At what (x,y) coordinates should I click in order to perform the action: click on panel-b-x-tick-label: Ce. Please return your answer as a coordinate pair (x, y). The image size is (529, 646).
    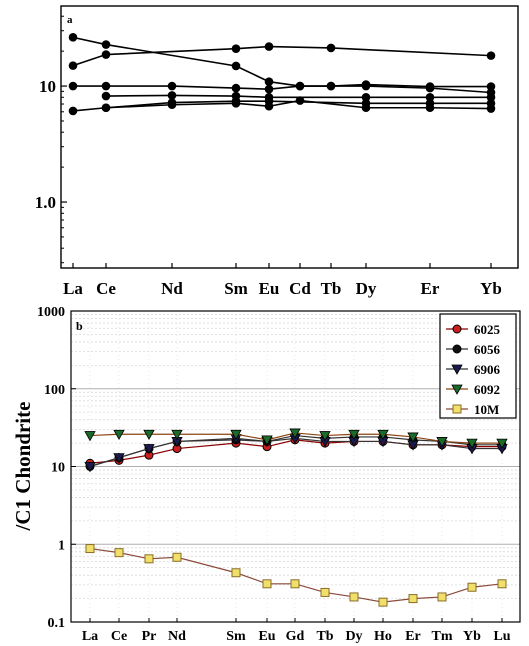
    Looking at the image, I should click on (119, 636).